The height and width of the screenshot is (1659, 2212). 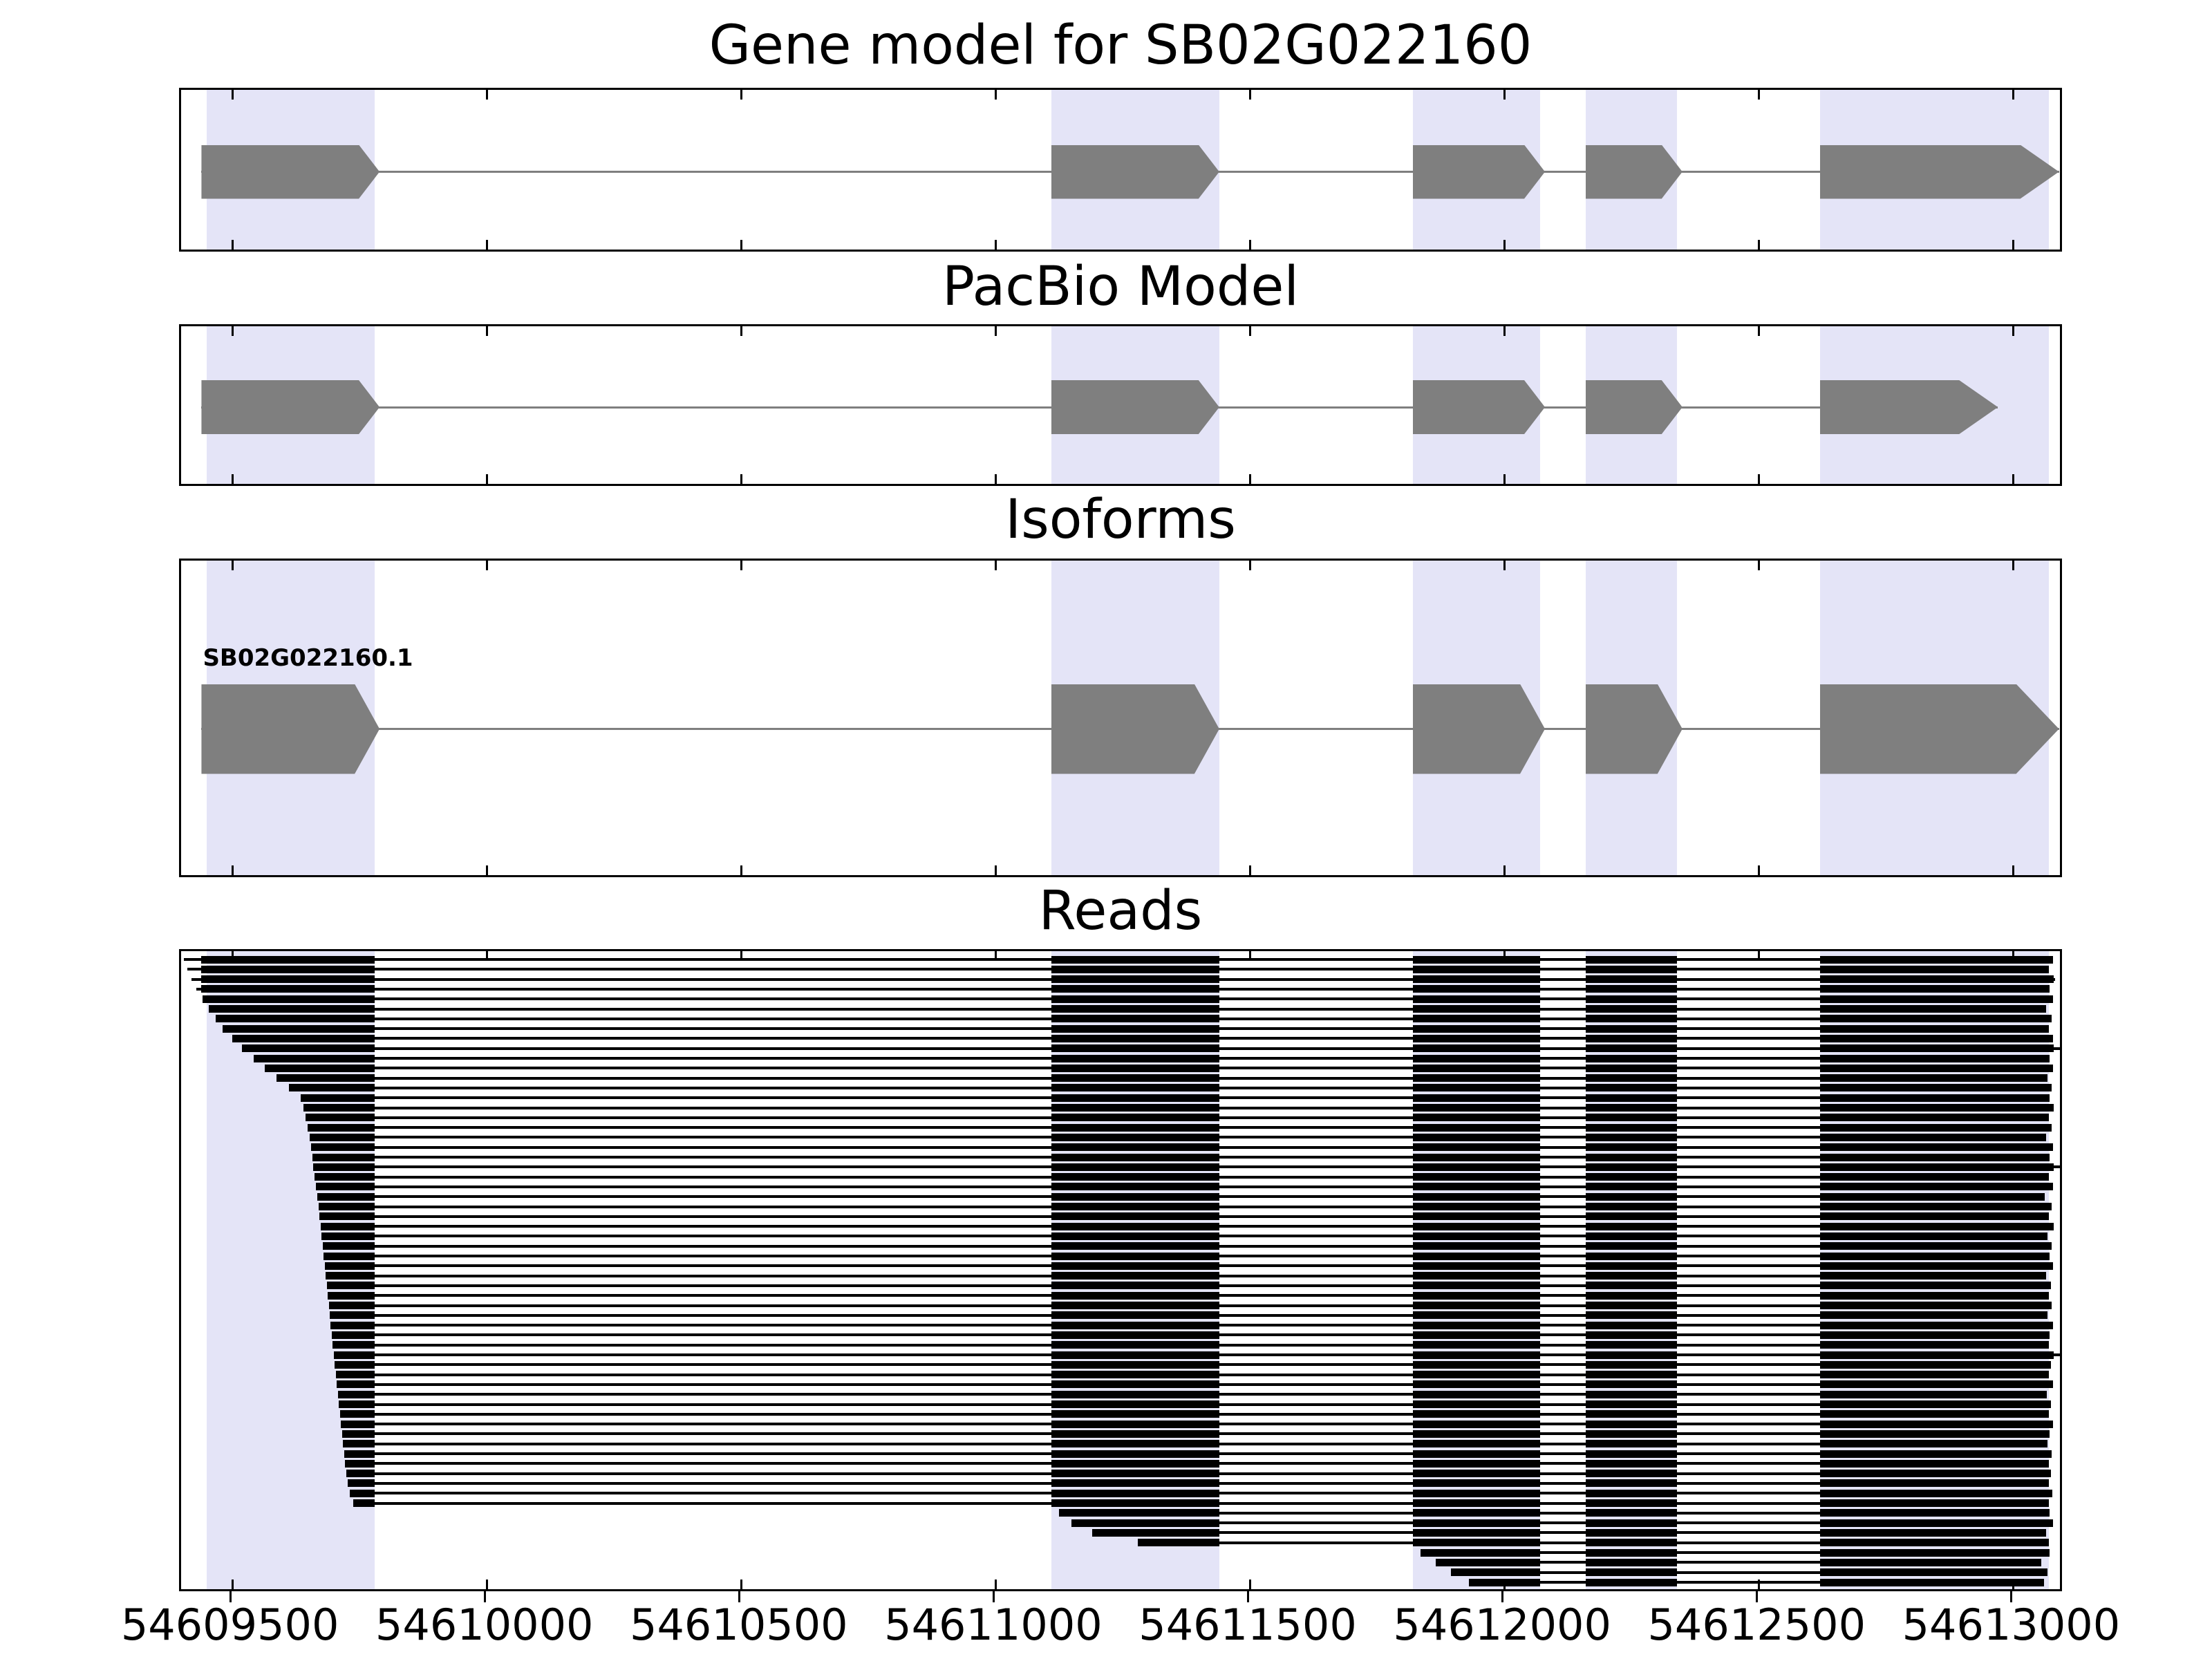 What do you see at coordinates (1121, 46) in the screenshot?
I see `gene-model-title: Gene model for SB02G022160` at bounding box center [1121, 46].